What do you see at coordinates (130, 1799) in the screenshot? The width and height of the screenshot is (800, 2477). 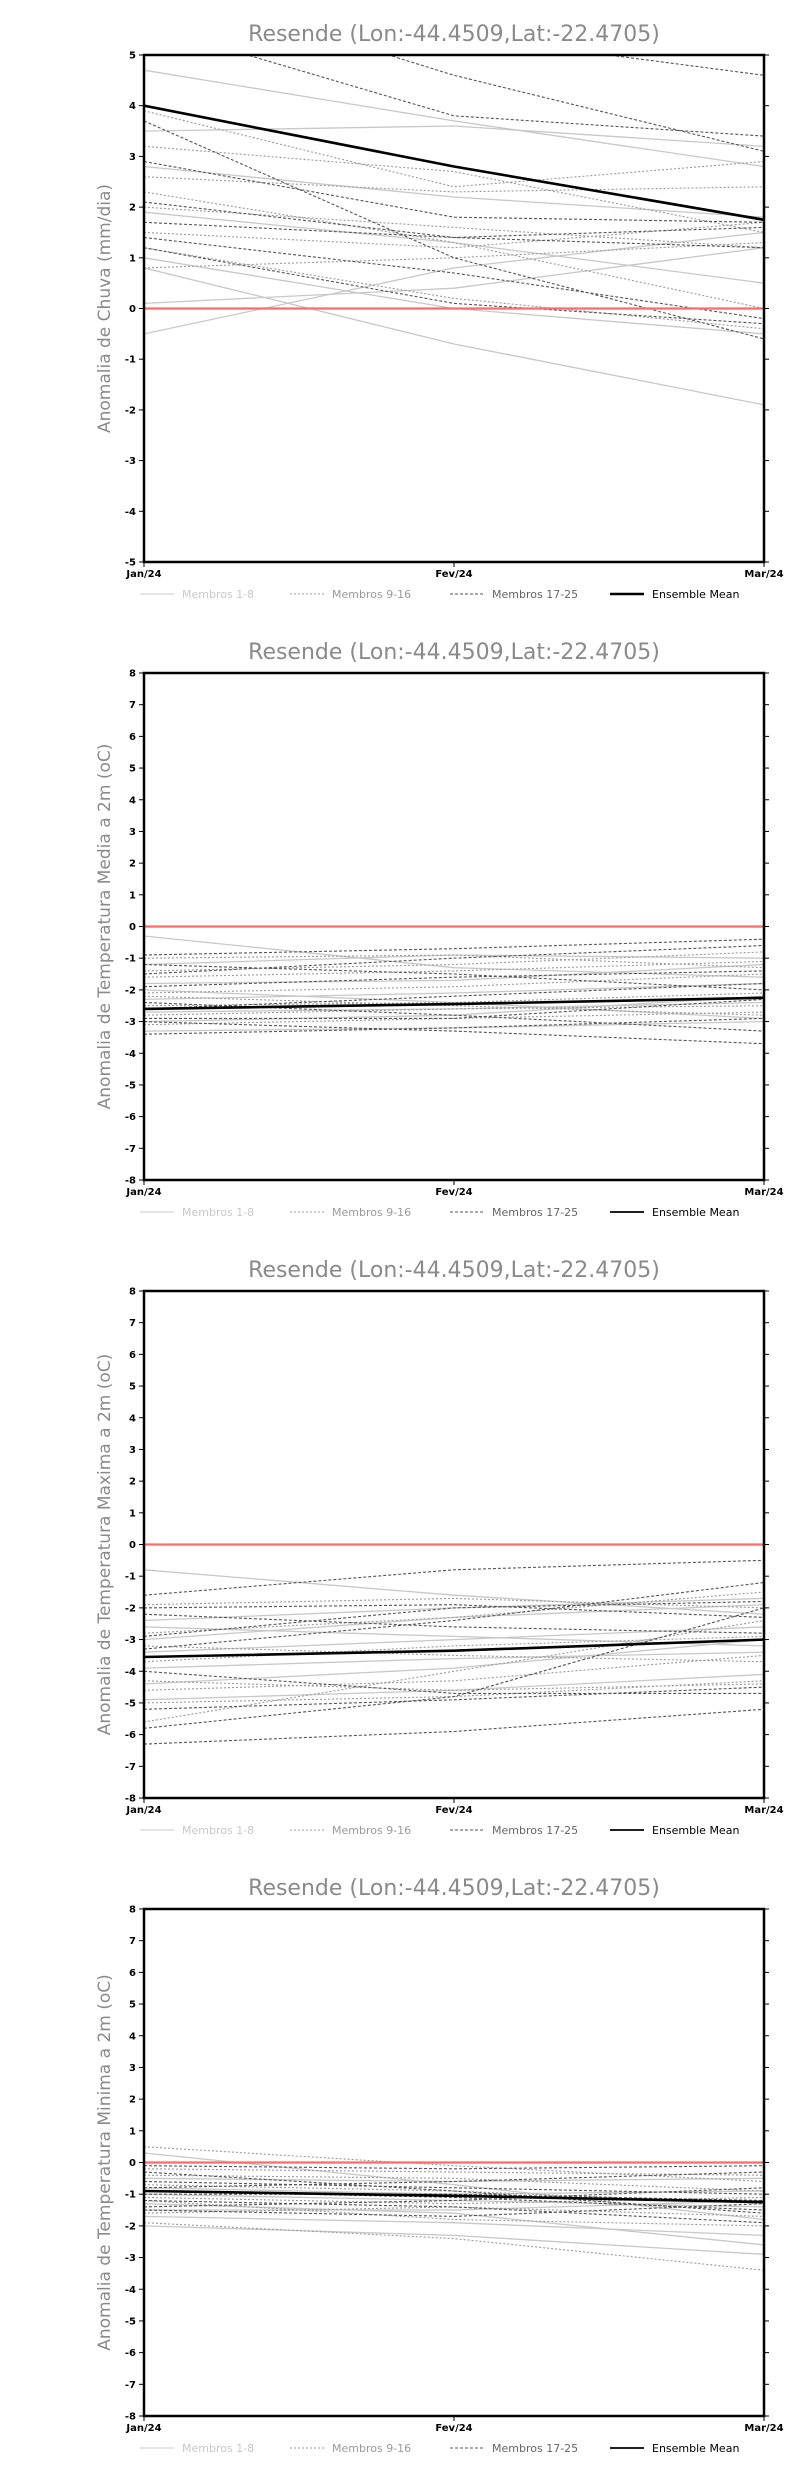 I see `y-tick-label: -8` at bounding box center [130, 1799].